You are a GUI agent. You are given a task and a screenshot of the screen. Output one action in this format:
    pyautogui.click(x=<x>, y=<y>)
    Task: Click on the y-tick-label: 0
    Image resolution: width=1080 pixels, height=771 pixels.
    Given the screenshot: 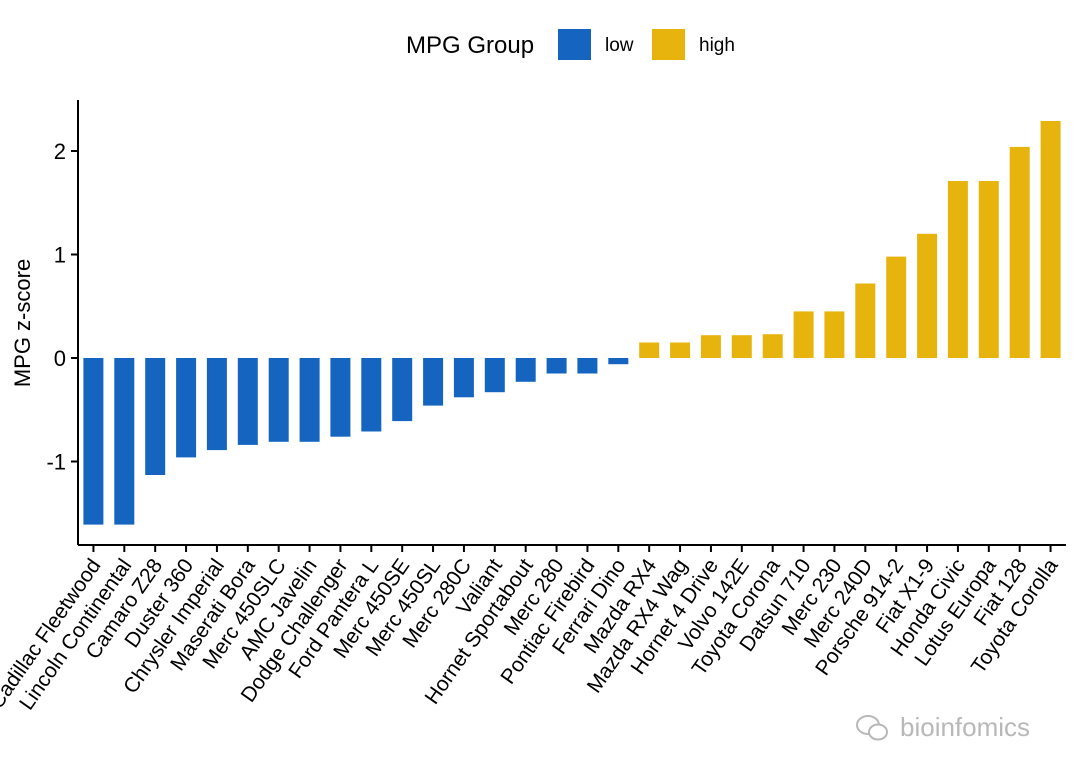 What is the action you would take?
    pyautogui.click(x=60, y=358)
    